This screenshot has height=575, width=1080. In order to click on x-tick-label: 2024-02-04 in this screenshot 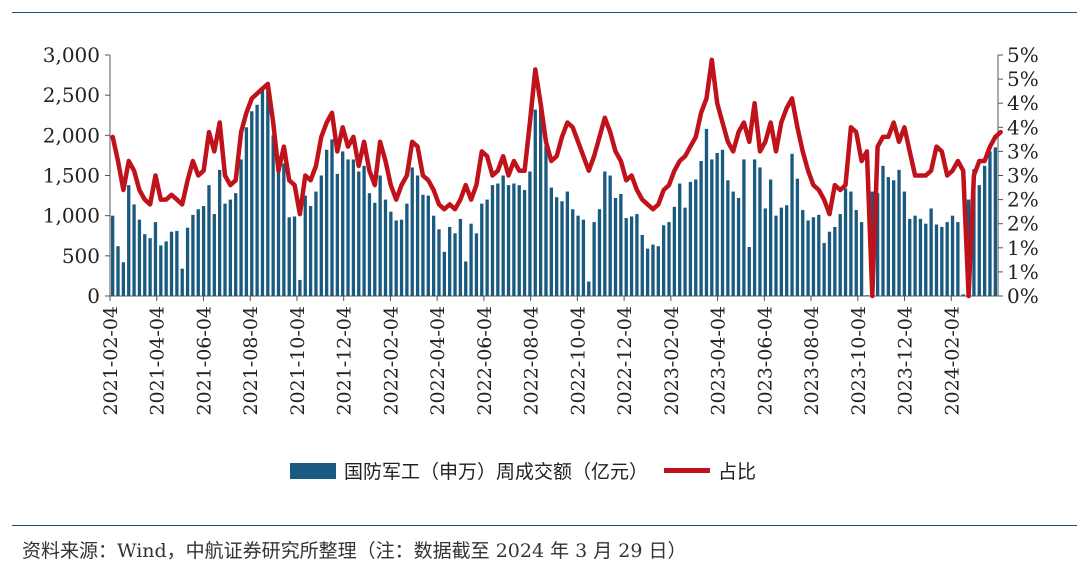, I will do `click(952, 361)`.